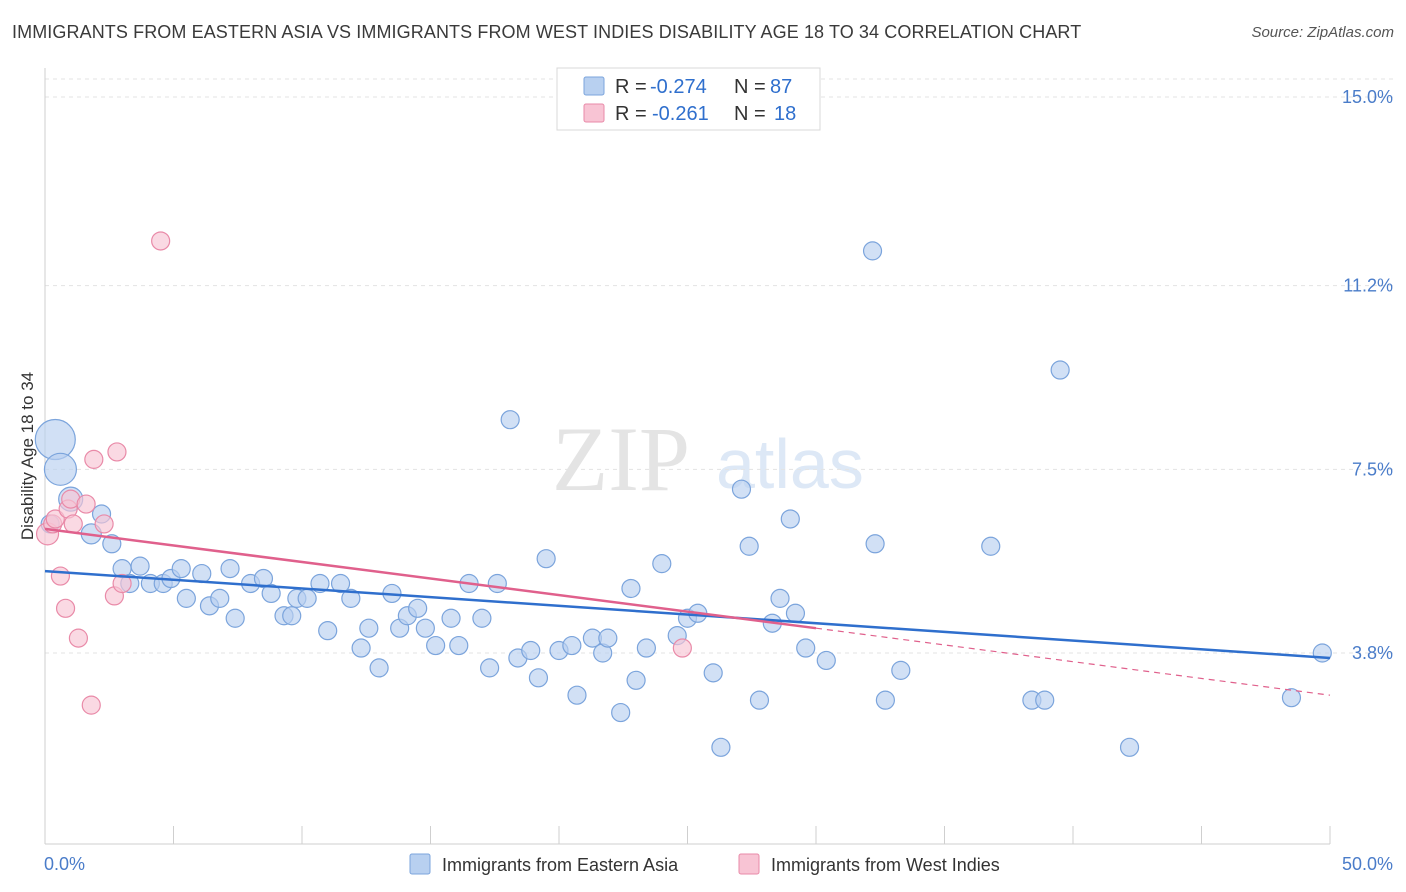 The height and width of the screenshot is (892, 1406). Describe the element at coordinates (680, 114) in the screenshot. I see `legend-r-value-pink: -0.261` at that location.